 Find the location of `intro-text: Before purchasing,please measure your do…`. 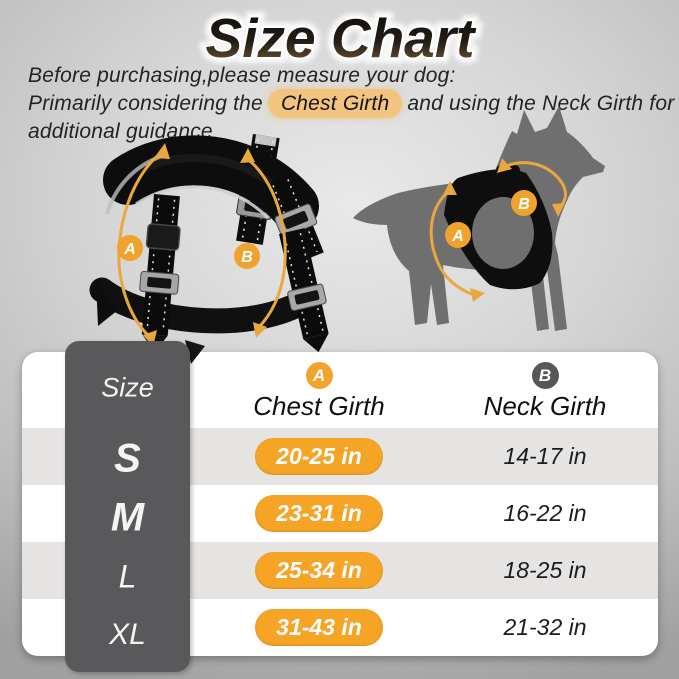

intro-text: Before purchasing,please measure your do… is located at coordinates (351, 103).